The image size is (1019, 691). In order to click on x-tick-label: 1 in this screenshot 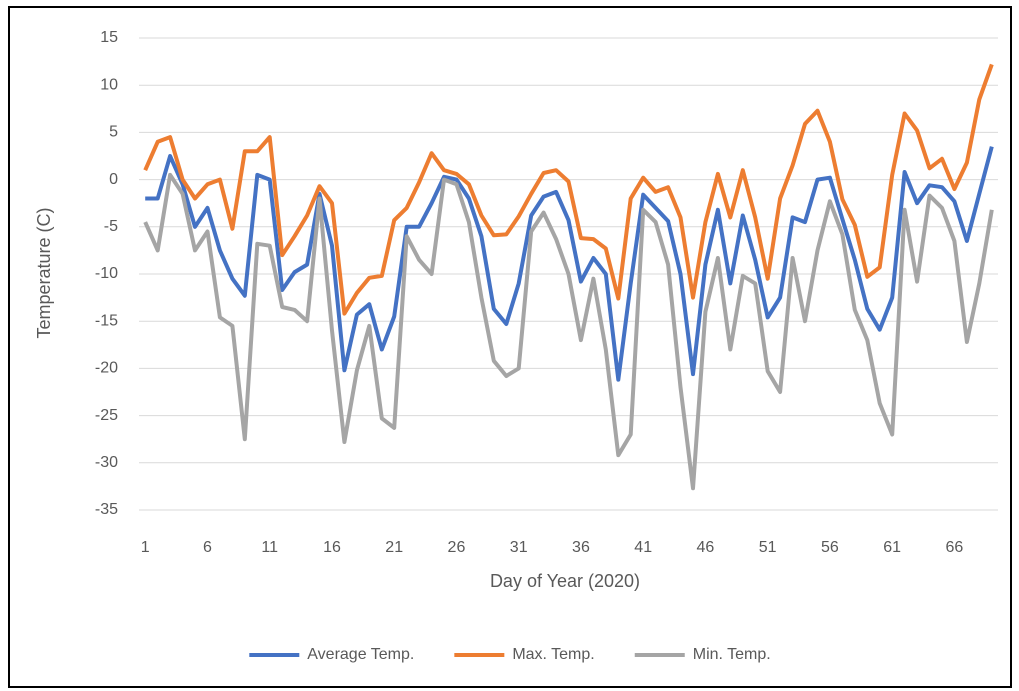, I will do `click(145, 547)`.